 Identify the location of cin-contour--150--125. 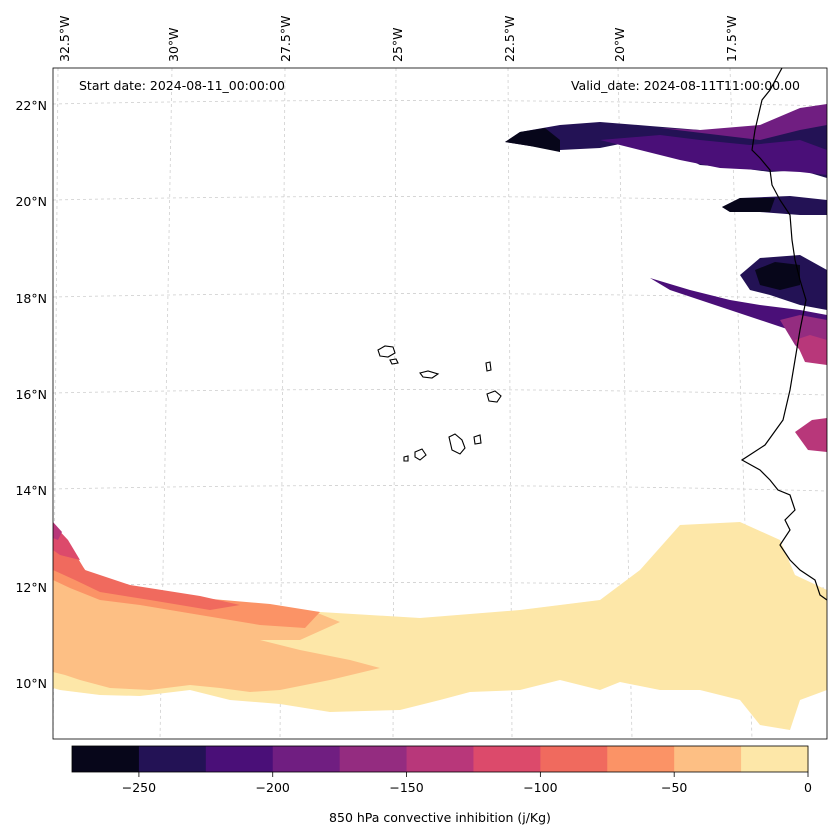
(57, 531).